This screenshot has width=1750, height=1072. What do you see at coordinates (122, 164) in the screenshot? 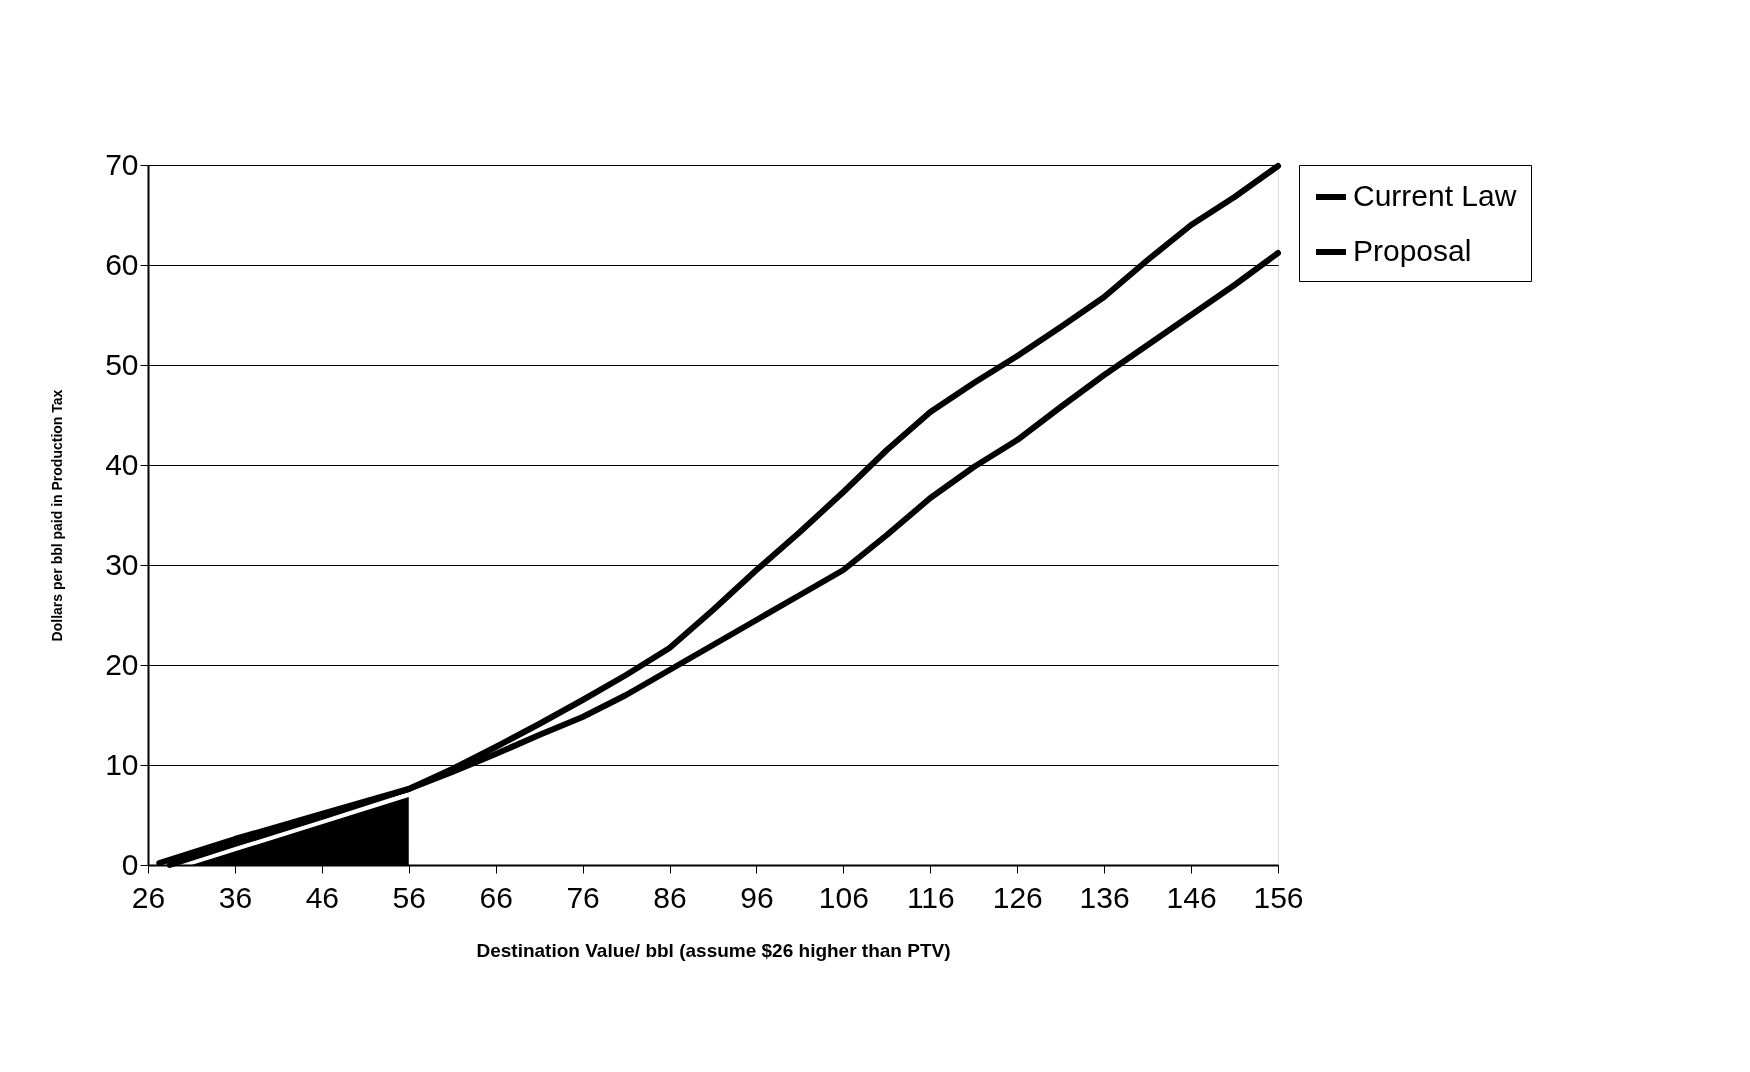
I see `y-tick-label: 70` at bounding box center [122, 164].